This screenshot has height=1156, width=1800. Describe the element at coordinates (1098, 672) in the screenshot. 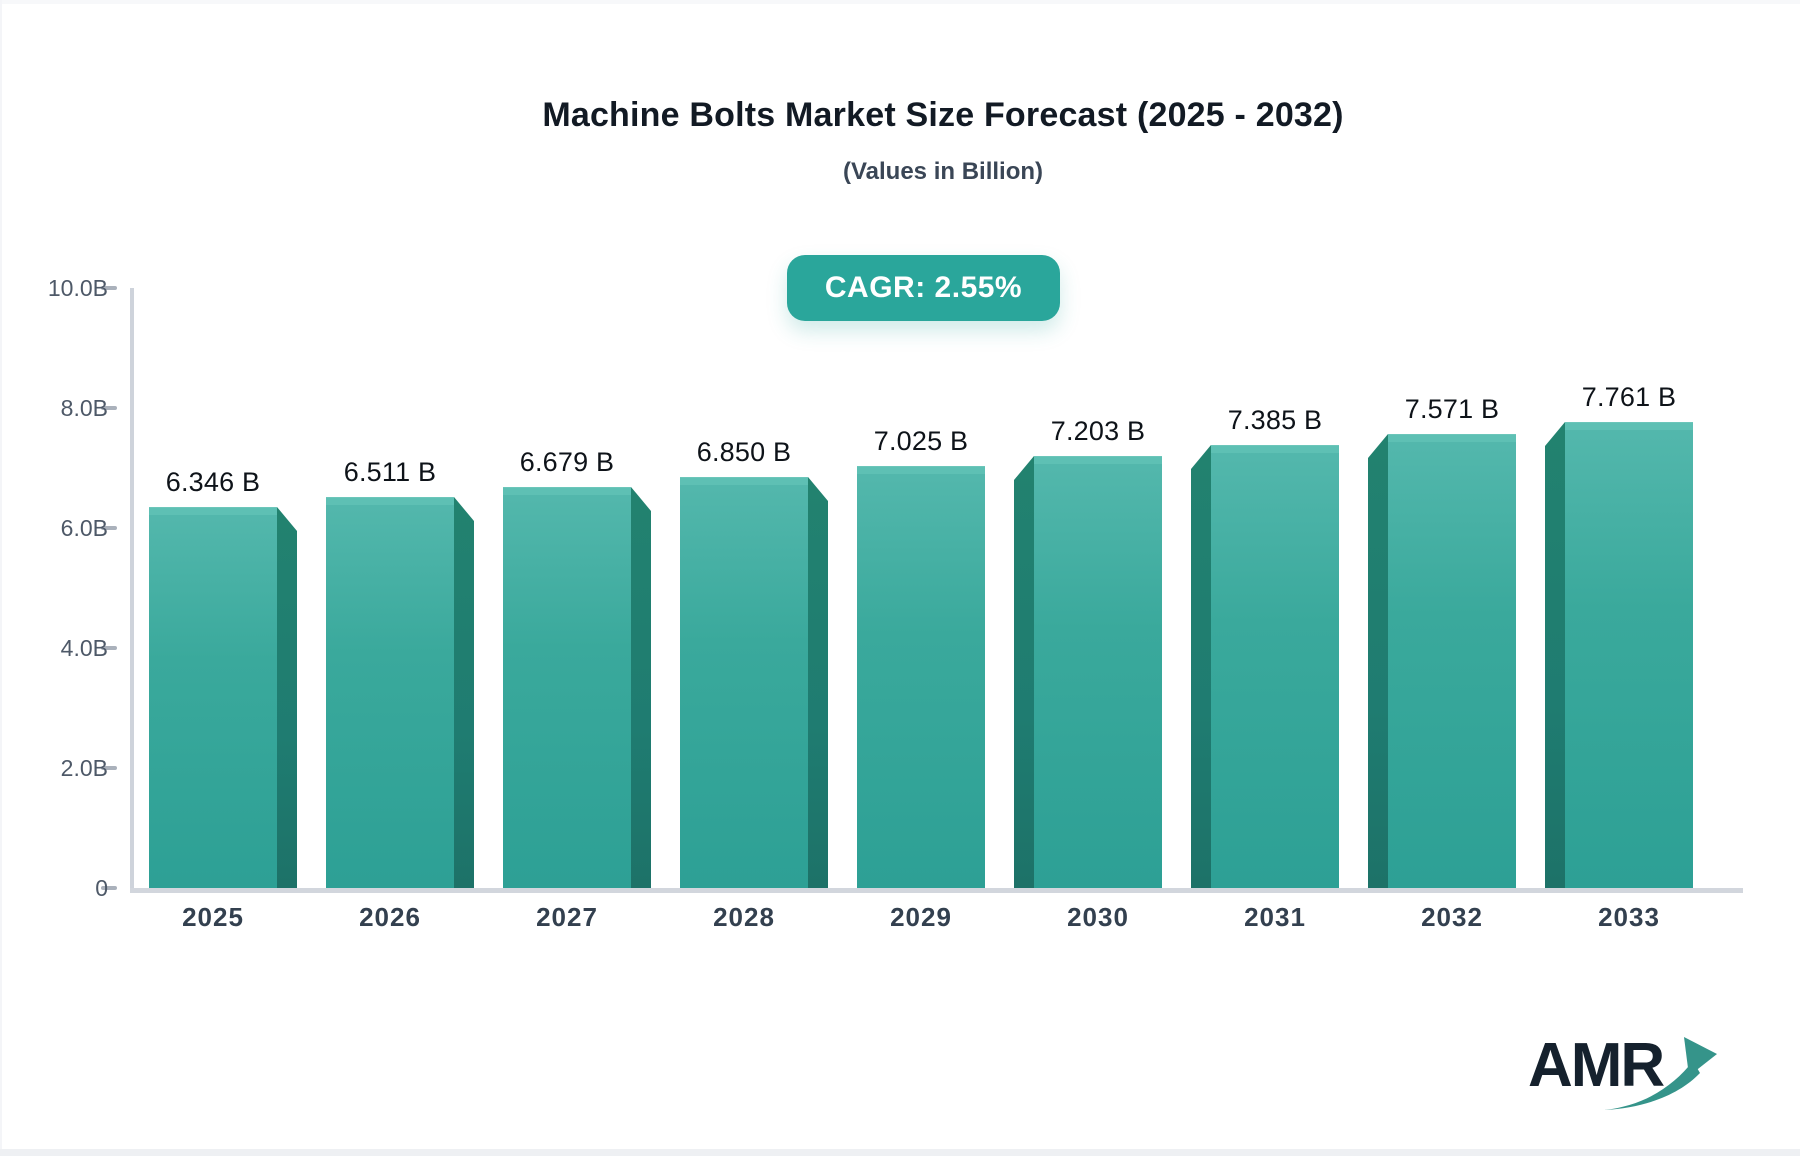

I see `bar-2030` at that location.